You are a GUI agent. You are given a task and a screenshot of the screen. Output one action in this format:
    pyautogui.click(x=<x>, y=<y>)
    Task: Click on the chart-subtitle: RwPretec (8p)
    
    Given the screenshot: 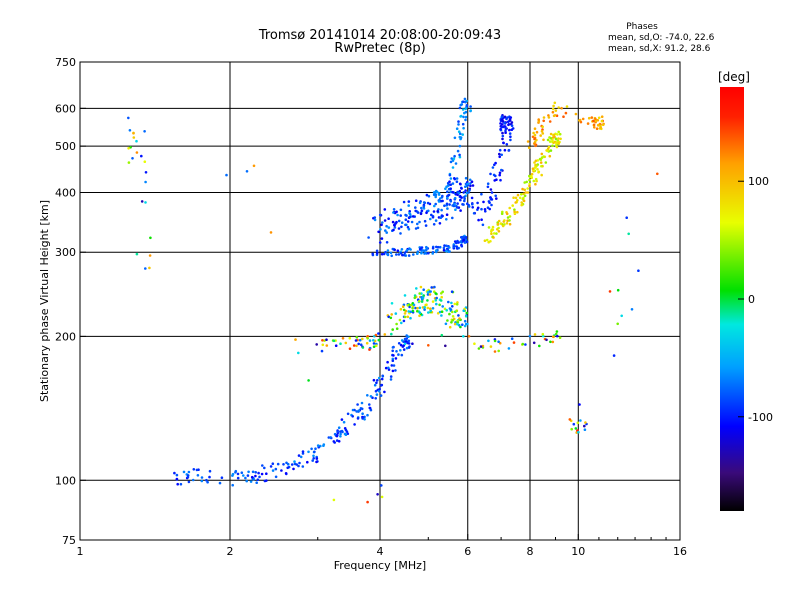 What is the action you would take?
    pyautogui.click(x=380, y=48)
    